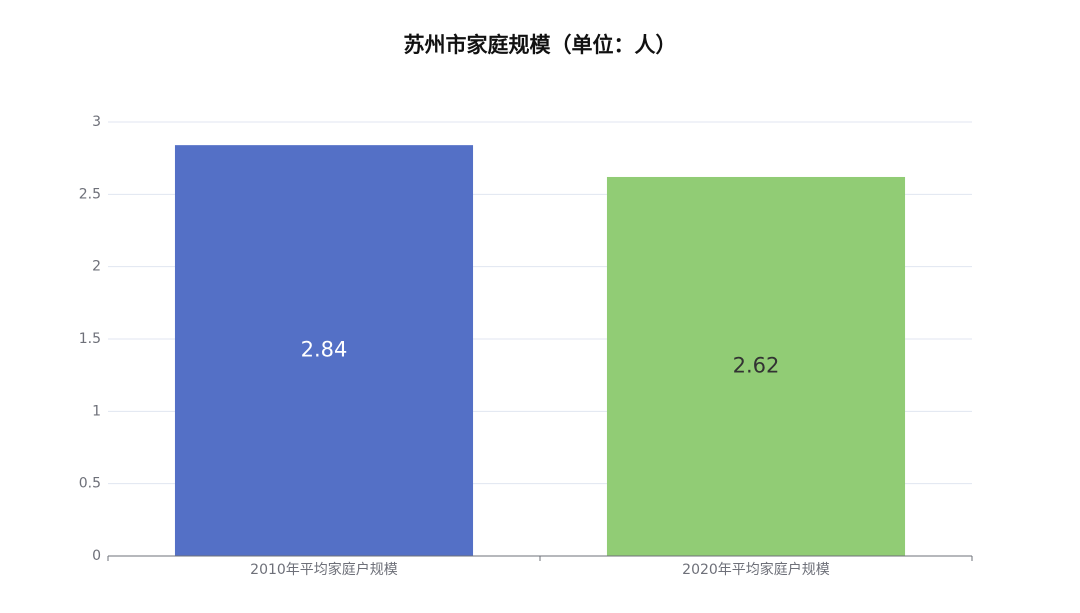 The width and height of the screenshot is (1080, 613). I want to click on y-tick-label: 0, so click(96, 556).